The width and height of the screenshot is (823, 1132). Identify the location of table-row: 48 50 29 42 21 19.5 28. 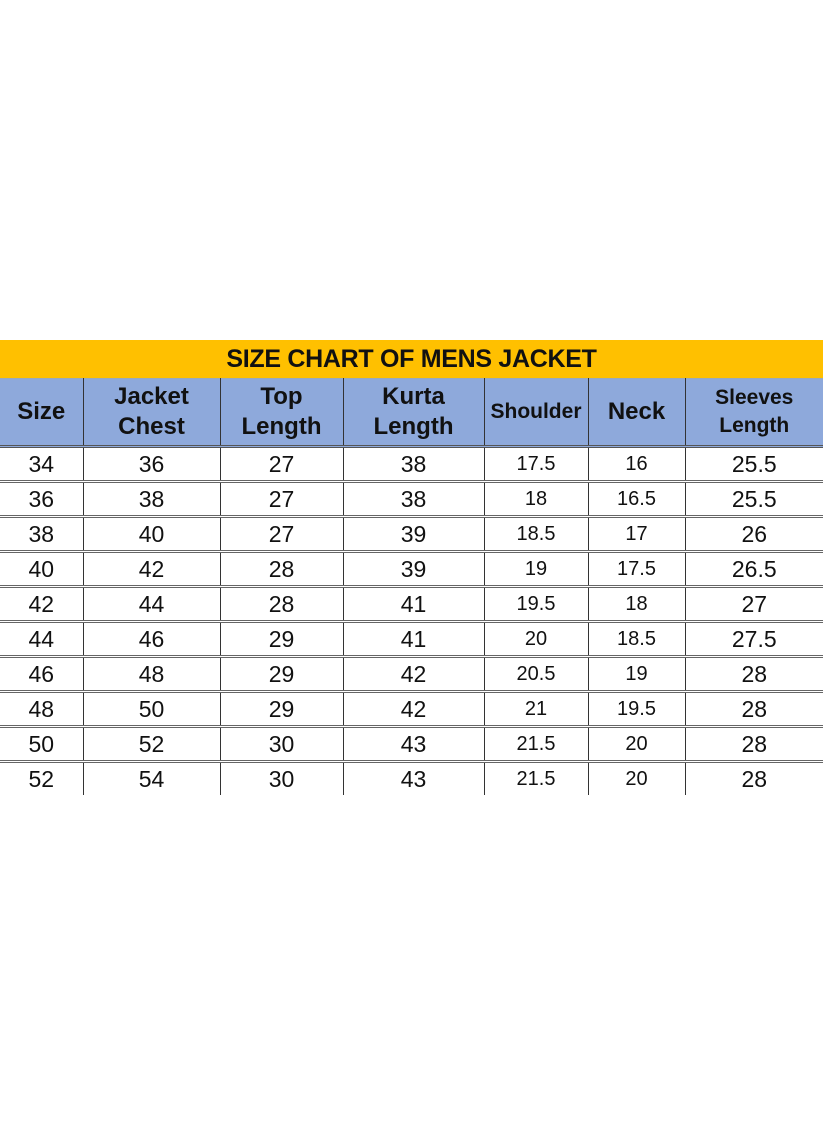
(411, 709).